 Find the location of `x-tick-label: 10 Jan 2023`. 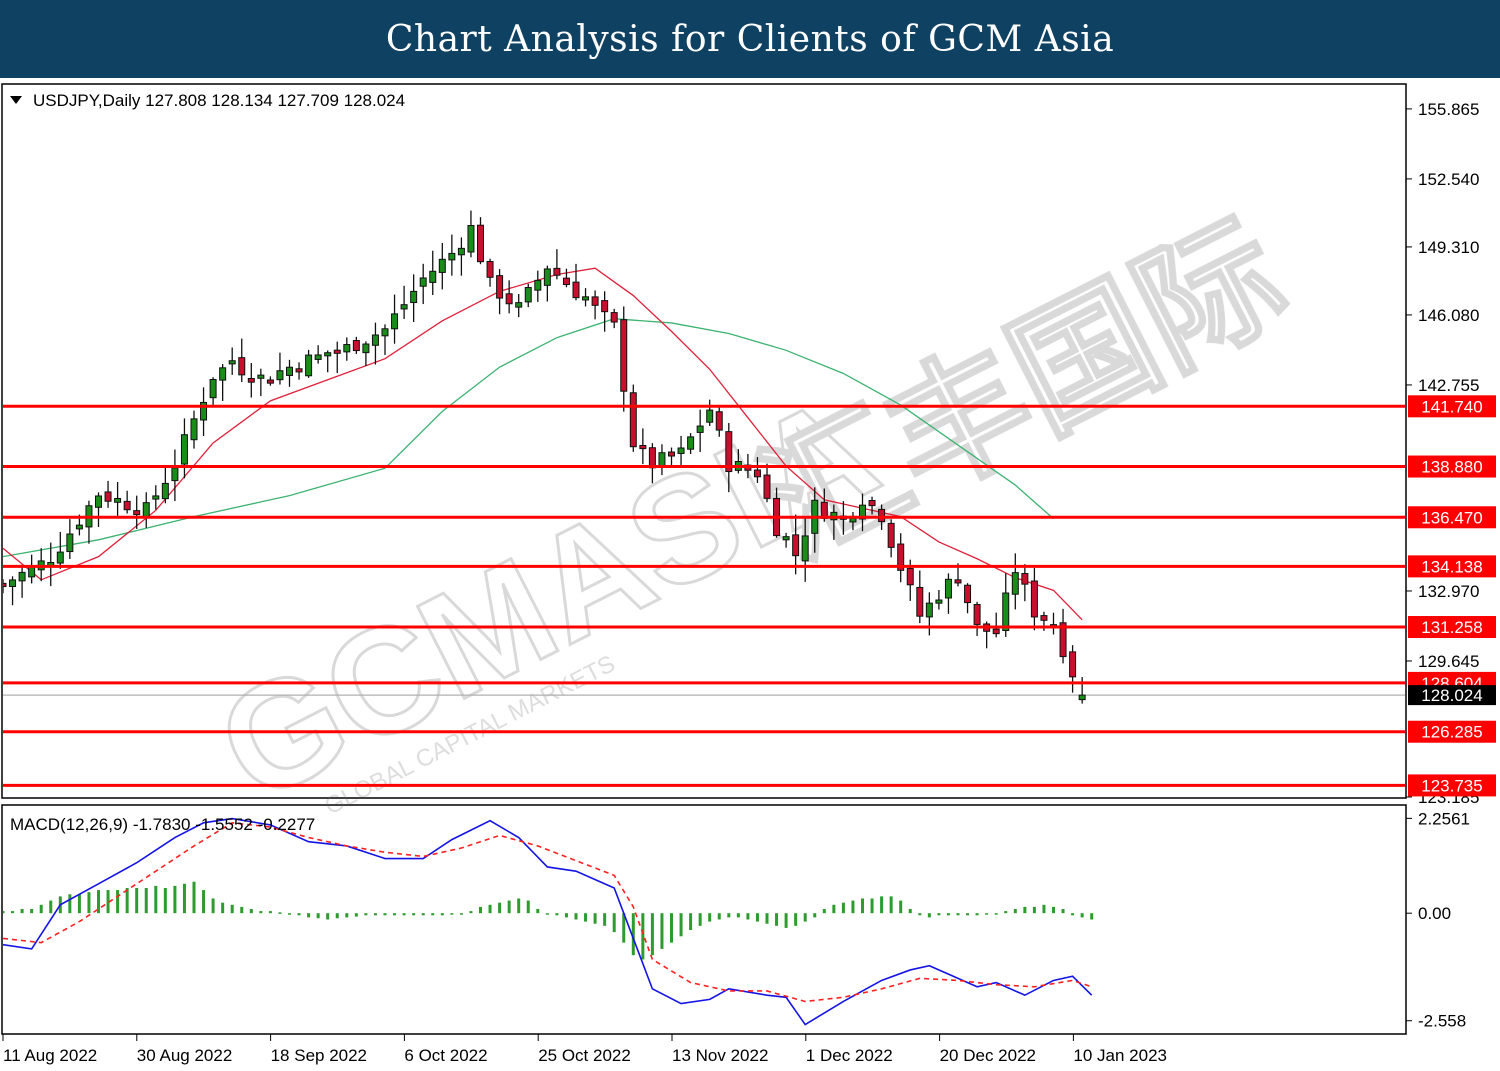

x-tick-label: 10 Jan 2023 is located at coordinates (1120, 1055).